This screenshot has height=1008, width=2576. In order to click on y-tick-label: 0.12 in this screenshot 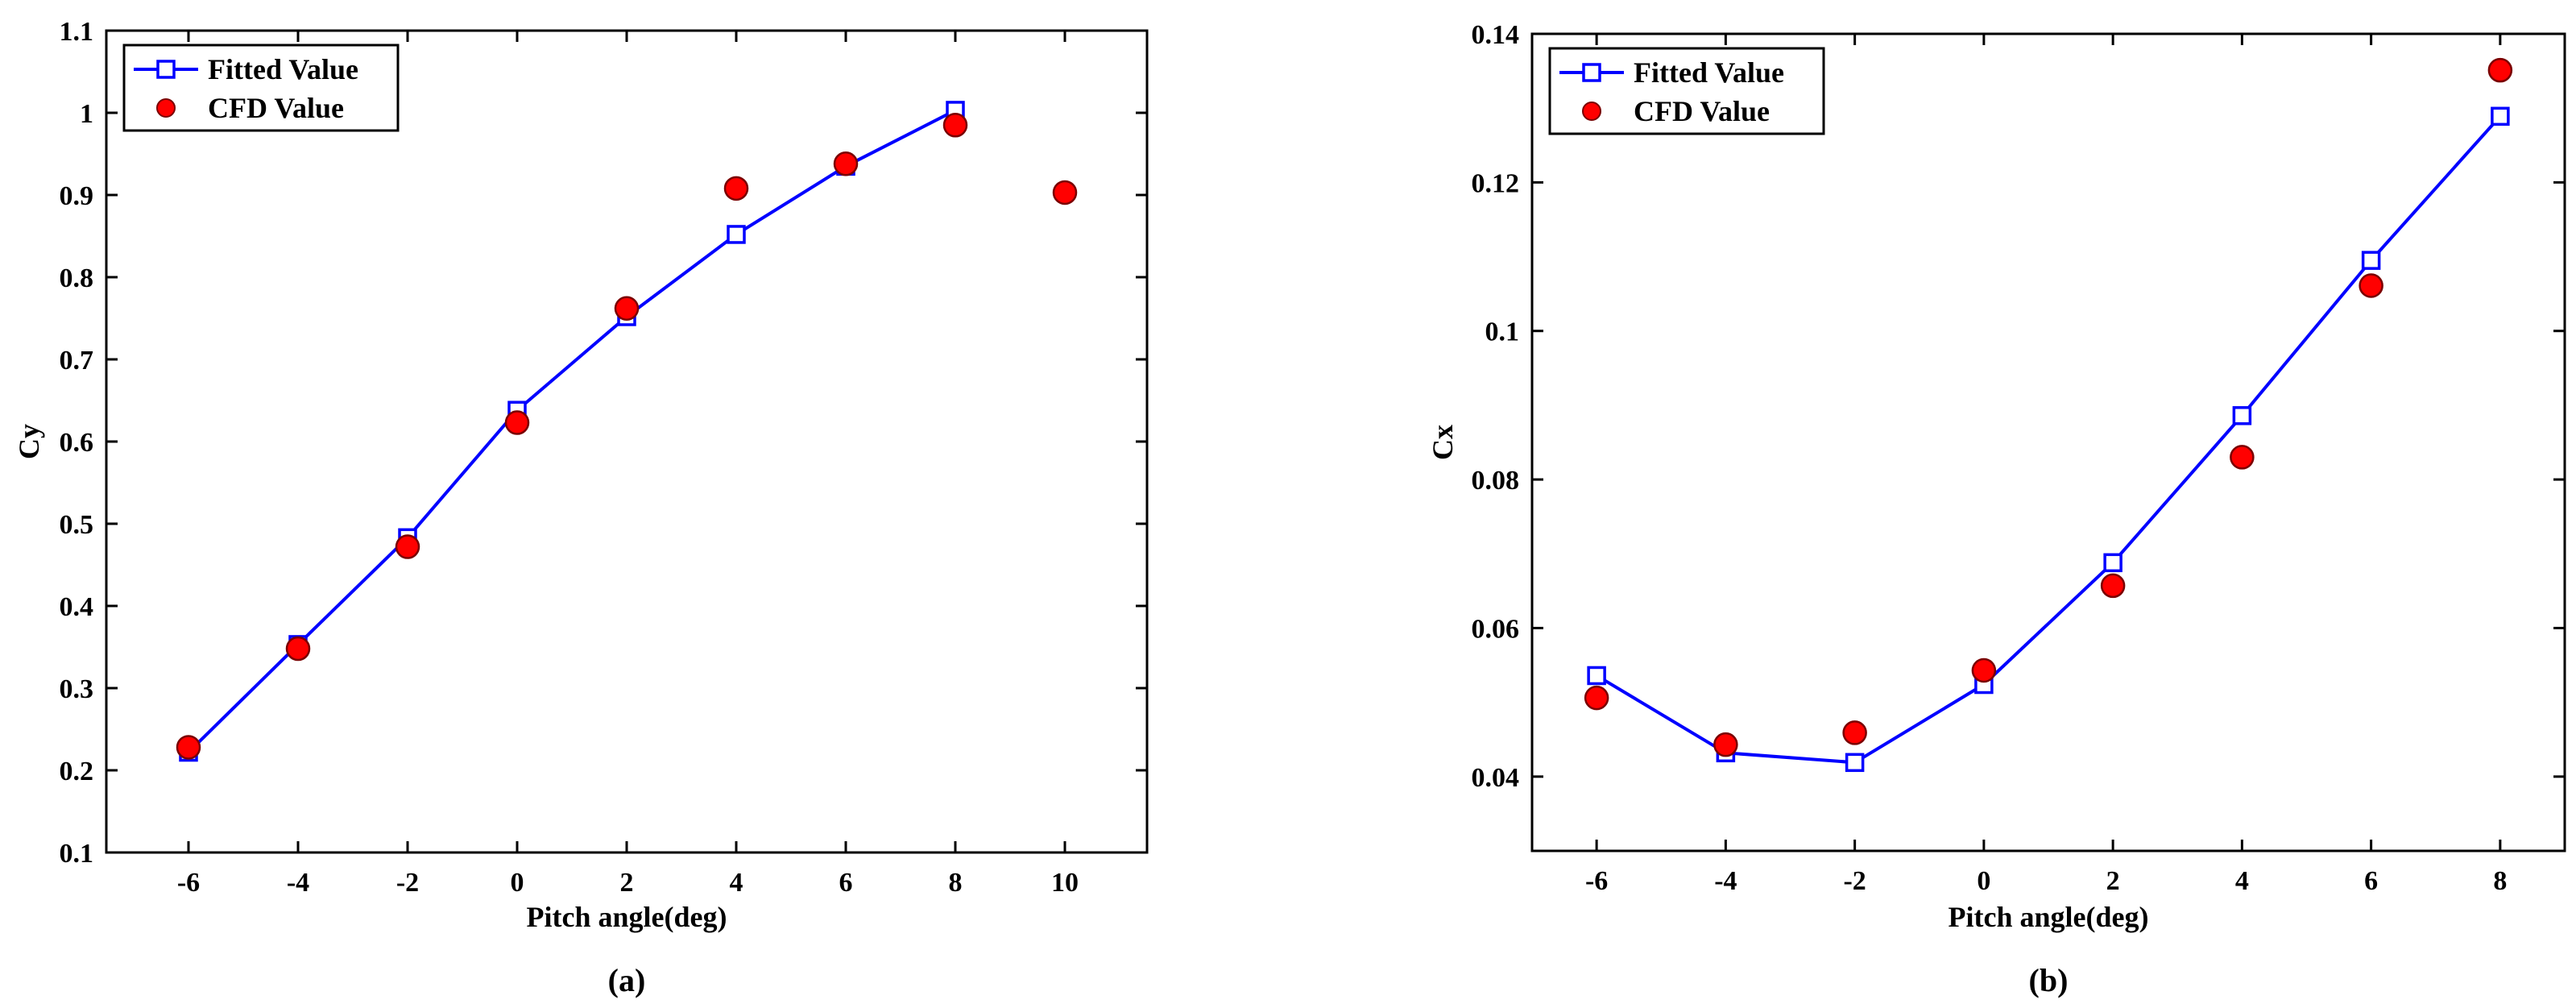, I will do `click(1496, 183)`.